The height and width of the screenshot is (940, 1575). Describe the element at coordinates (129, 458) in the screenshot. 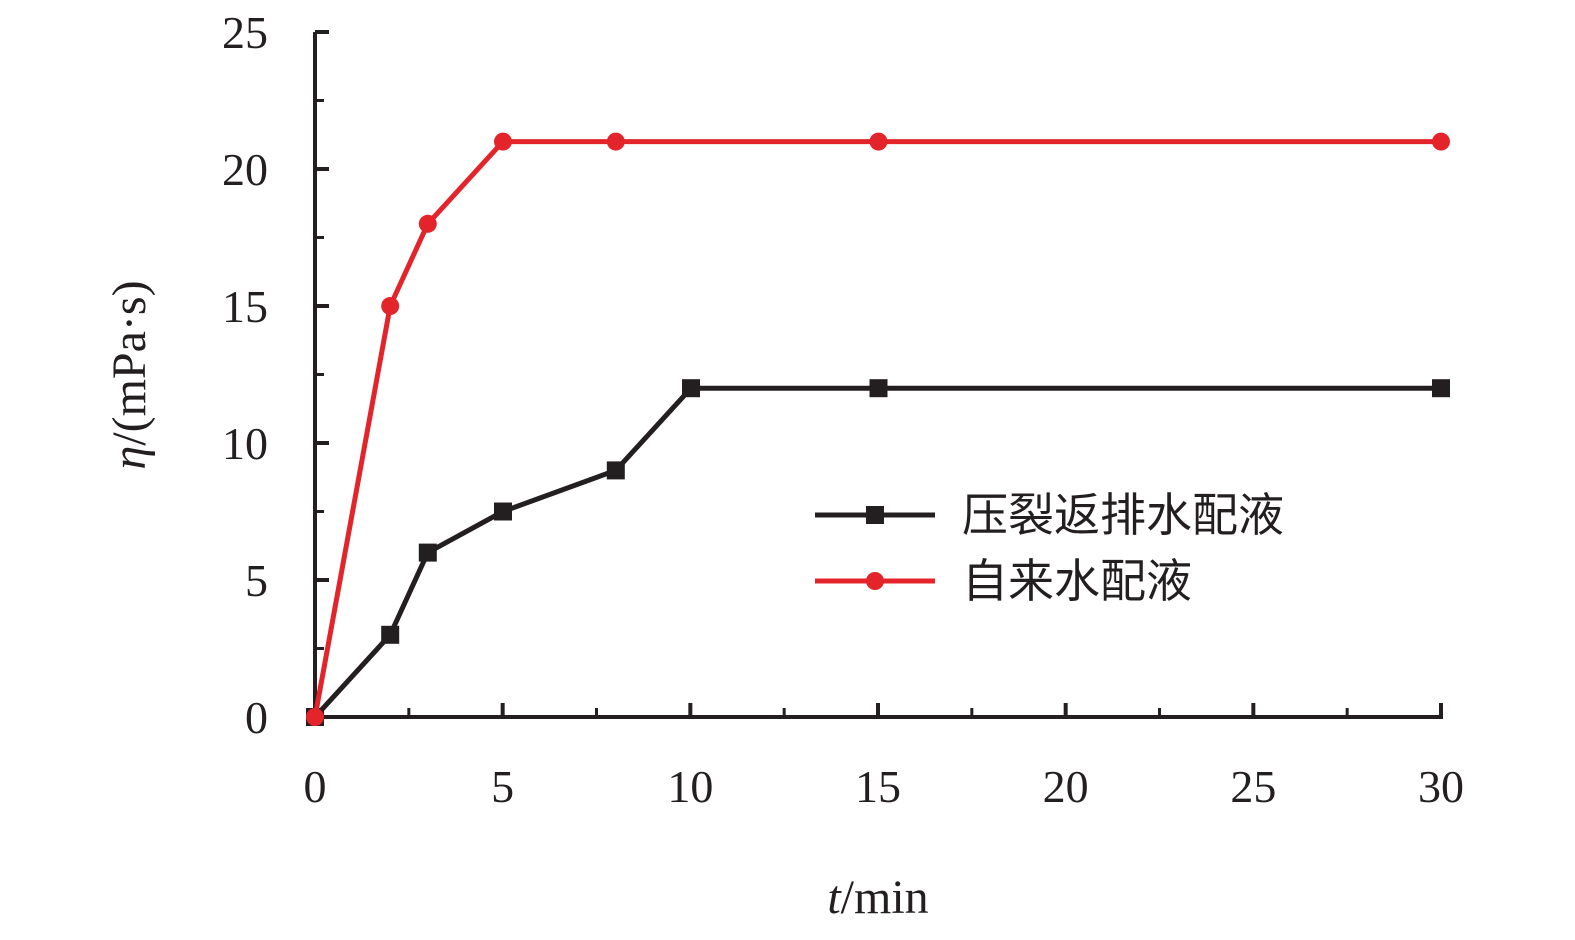

I see `y-axis-variable: η` at that location.